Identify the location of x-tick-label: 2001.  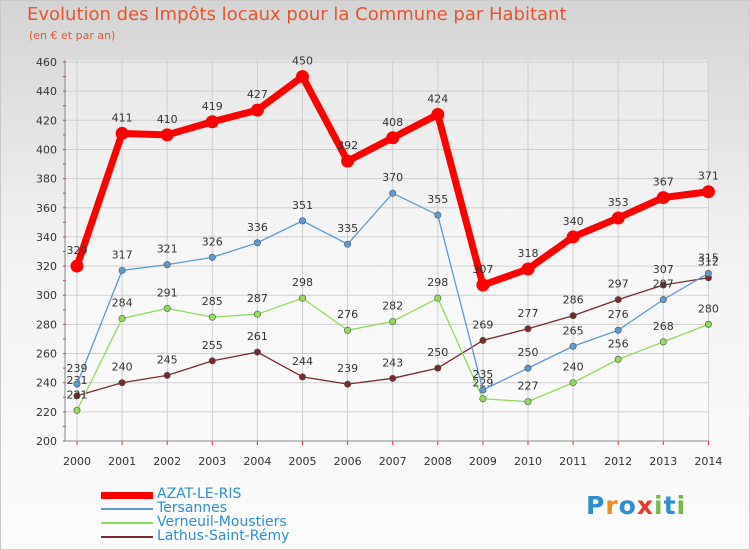
(122, 461).